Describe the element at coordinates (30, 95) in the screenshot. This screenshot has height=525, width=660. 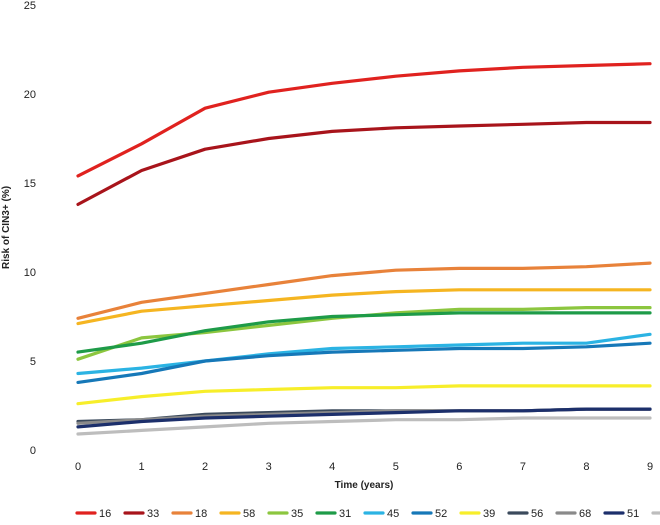
I see `y-tick-label: 20` at that location.